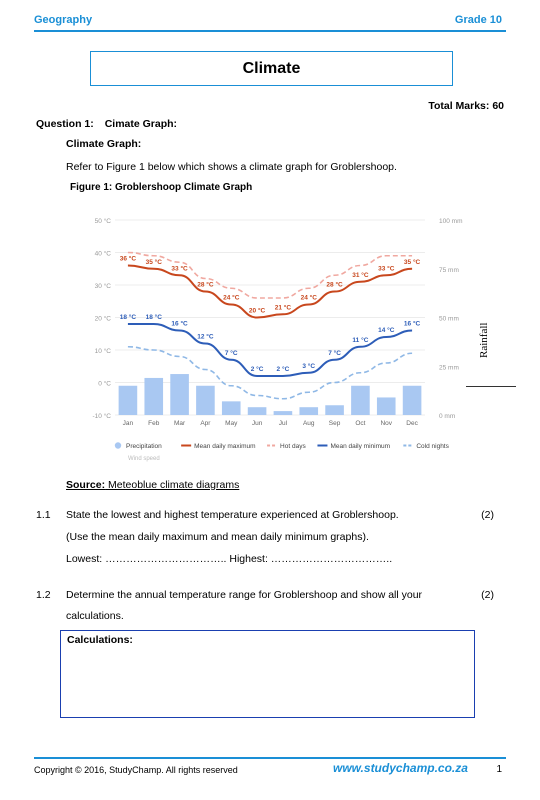 The height and width of the screenshot is (800, 540). I want to click on x-tick: Oct, so click(360, 423).